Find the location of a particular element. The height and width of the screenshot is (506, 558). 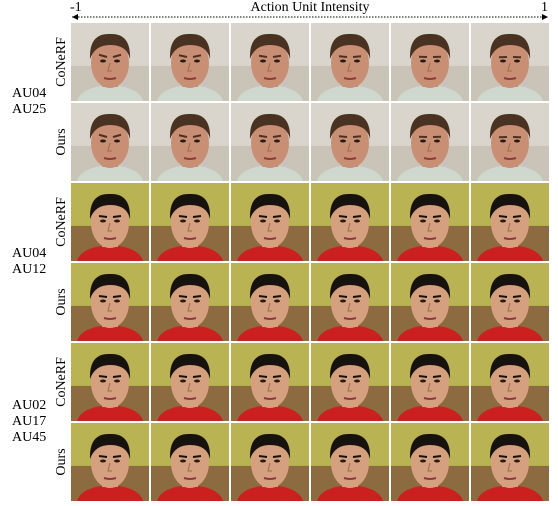

action-unit-label: AU17 is located at coordinates (29, 421).